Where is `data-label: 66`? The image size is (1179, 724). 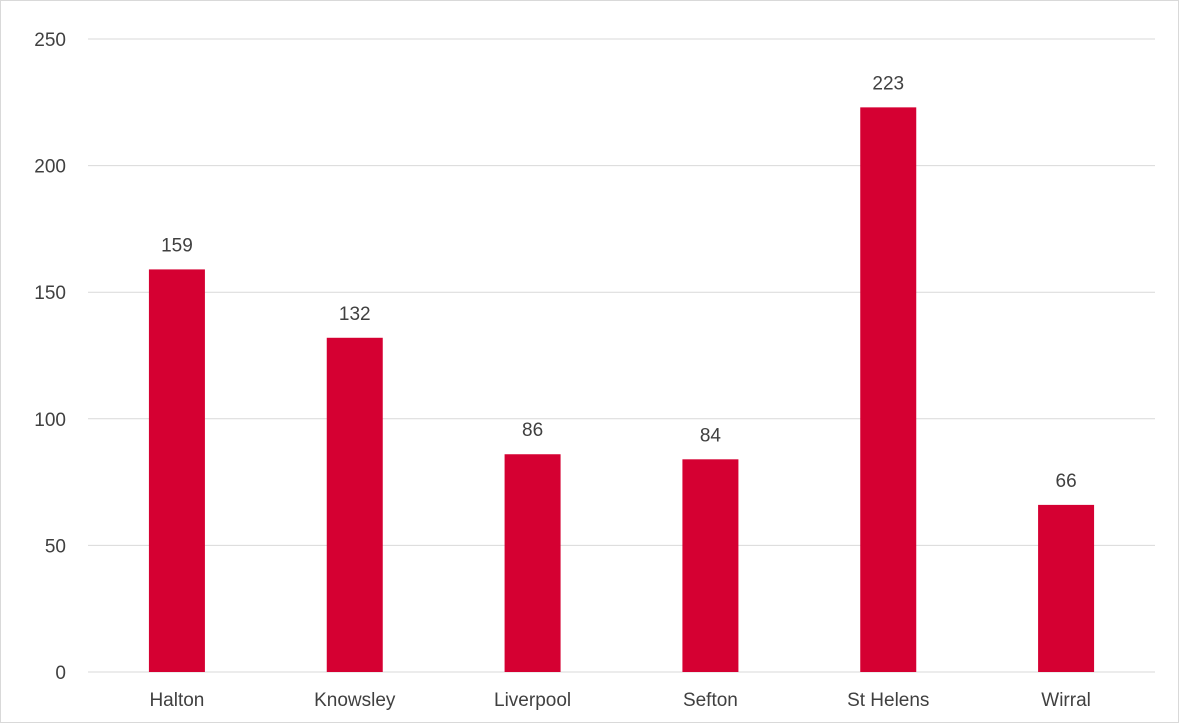 data-label: 66 is located at coordinates (1066, 481).